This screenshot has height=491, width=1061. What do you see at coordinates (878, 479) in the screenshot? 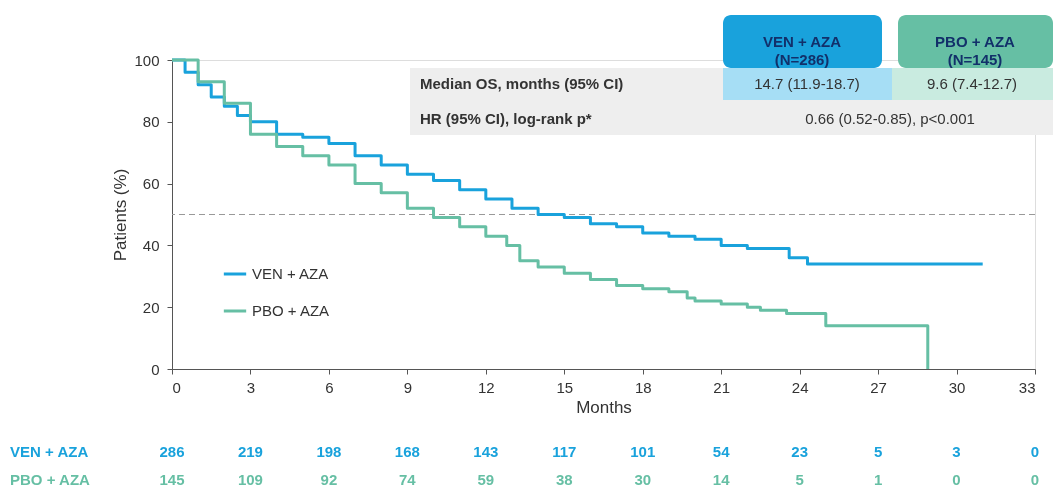
I see `text: 1` at bounding box center [878, 479].